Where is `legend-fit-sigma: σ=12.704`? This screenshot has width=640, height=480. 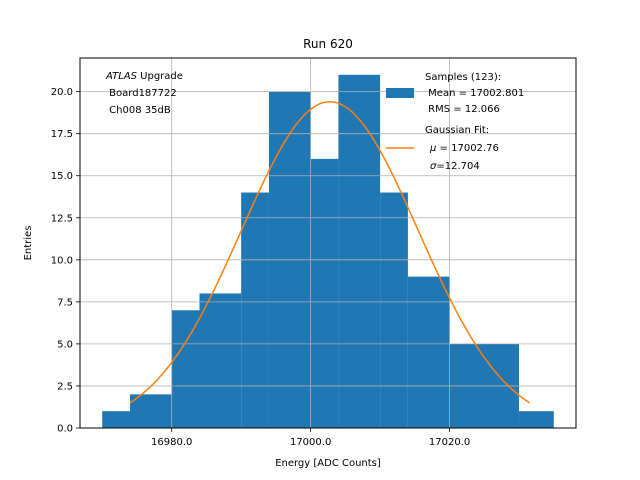 legend-fit-sigma: σ=12.704 is located at coordinates (455, 166).